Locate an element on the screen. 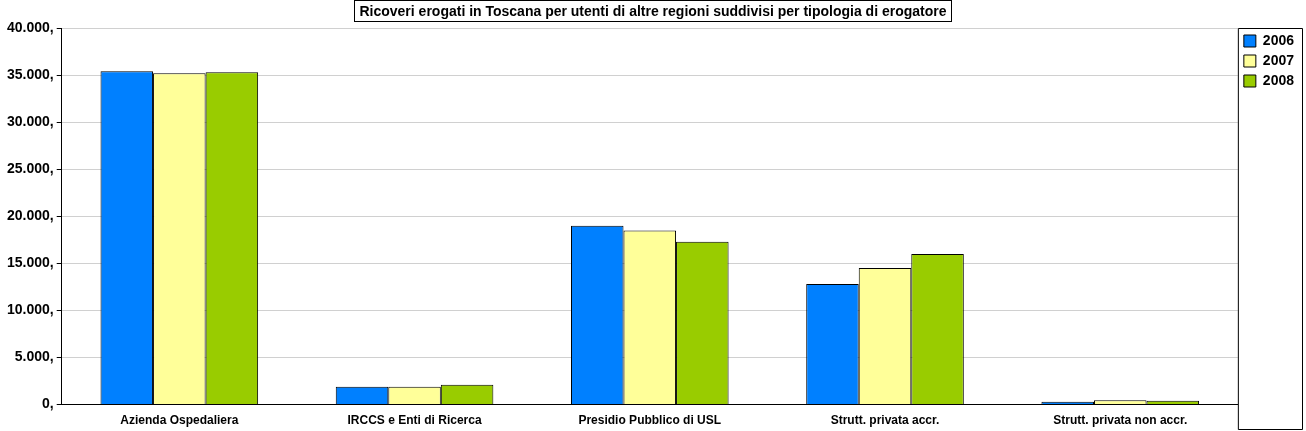 The height and width of the screenshot is (431, 1306). x-tick-label: Strutt. privata accr. is located at coordinates (885, 420).